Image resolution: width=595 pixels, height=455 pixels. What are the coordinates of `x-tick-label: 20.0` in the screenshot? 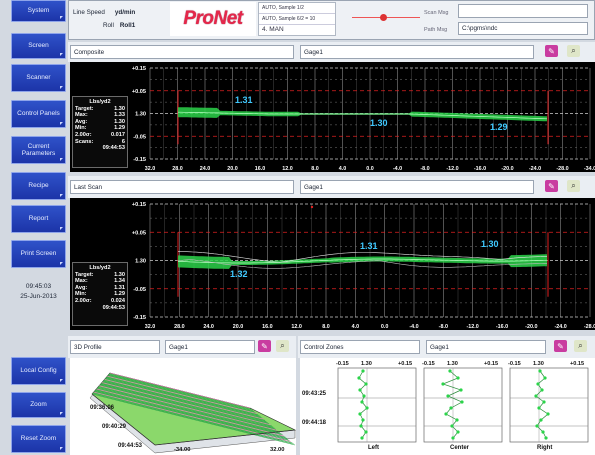 It's located at (232, 169).